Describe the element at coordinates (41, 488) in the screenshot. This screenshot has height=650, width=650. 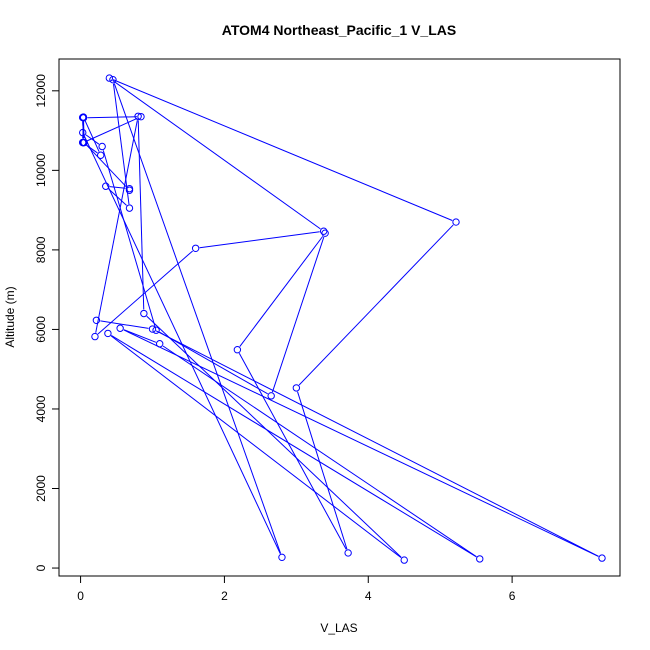
I see `y-tick-label: 2000` at that location.